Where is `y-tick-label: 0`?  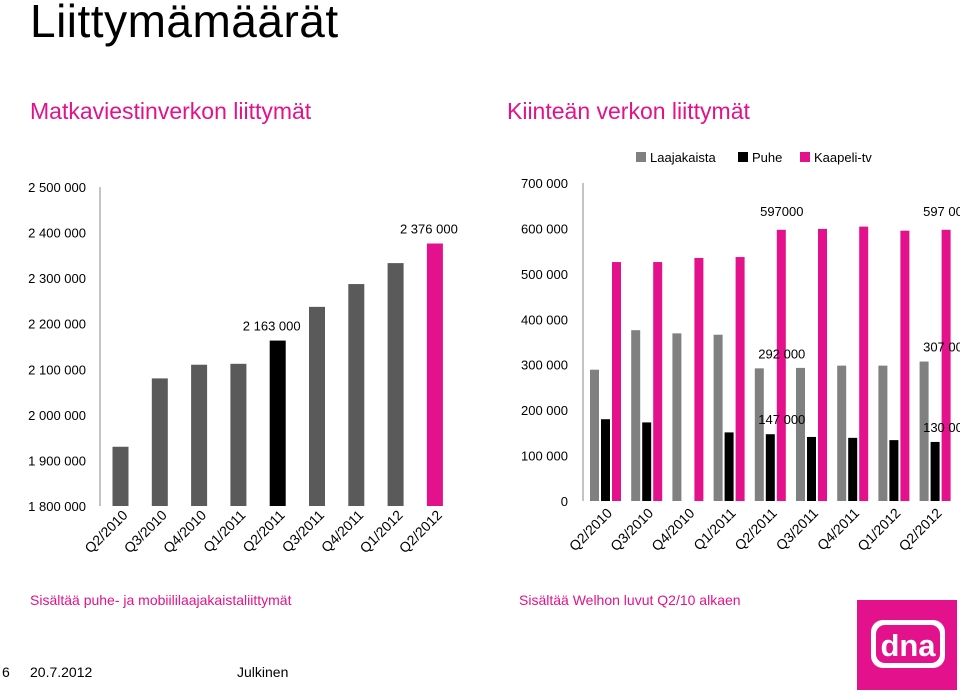
y-tick-label: 0 is located at coordinates (564, 501).